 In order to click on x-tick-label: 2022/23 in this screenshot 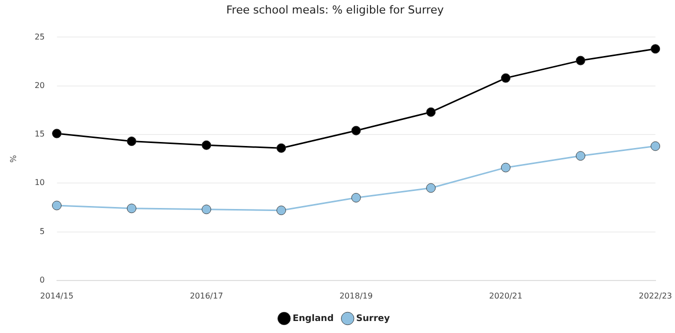, I will do `click(655, 295)`.